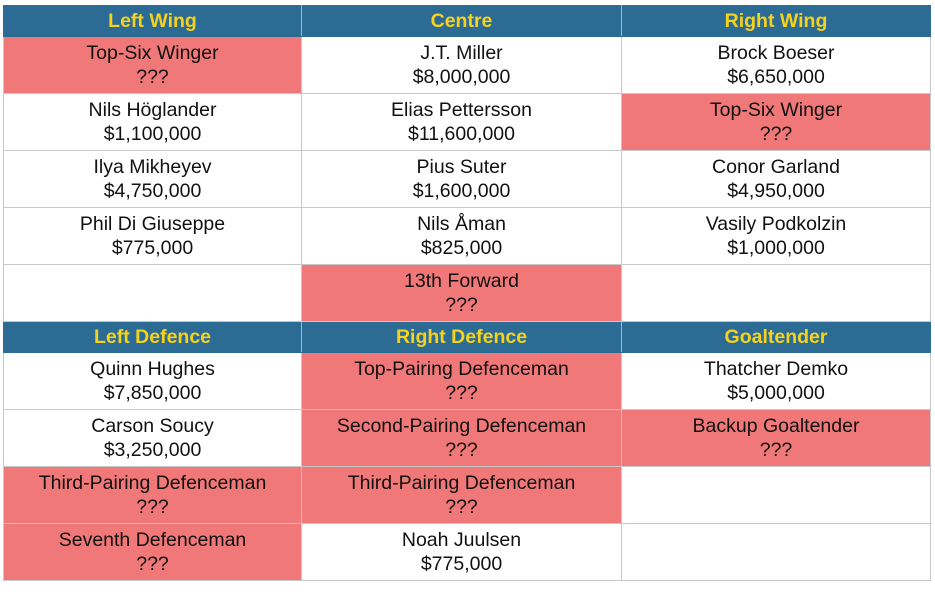  I want to click on player-cell: Quinn Hughes $7,850,000, so click(152, 381).